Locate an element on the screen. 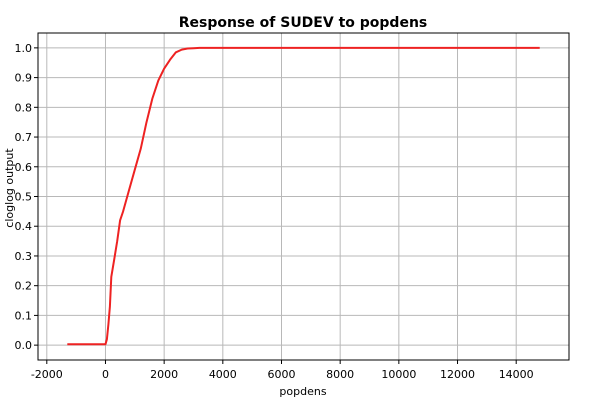 Image resolution: width=600 pixels, height=400 pixels. x-tick-label: -2000 is located at coordinates (47, 374).